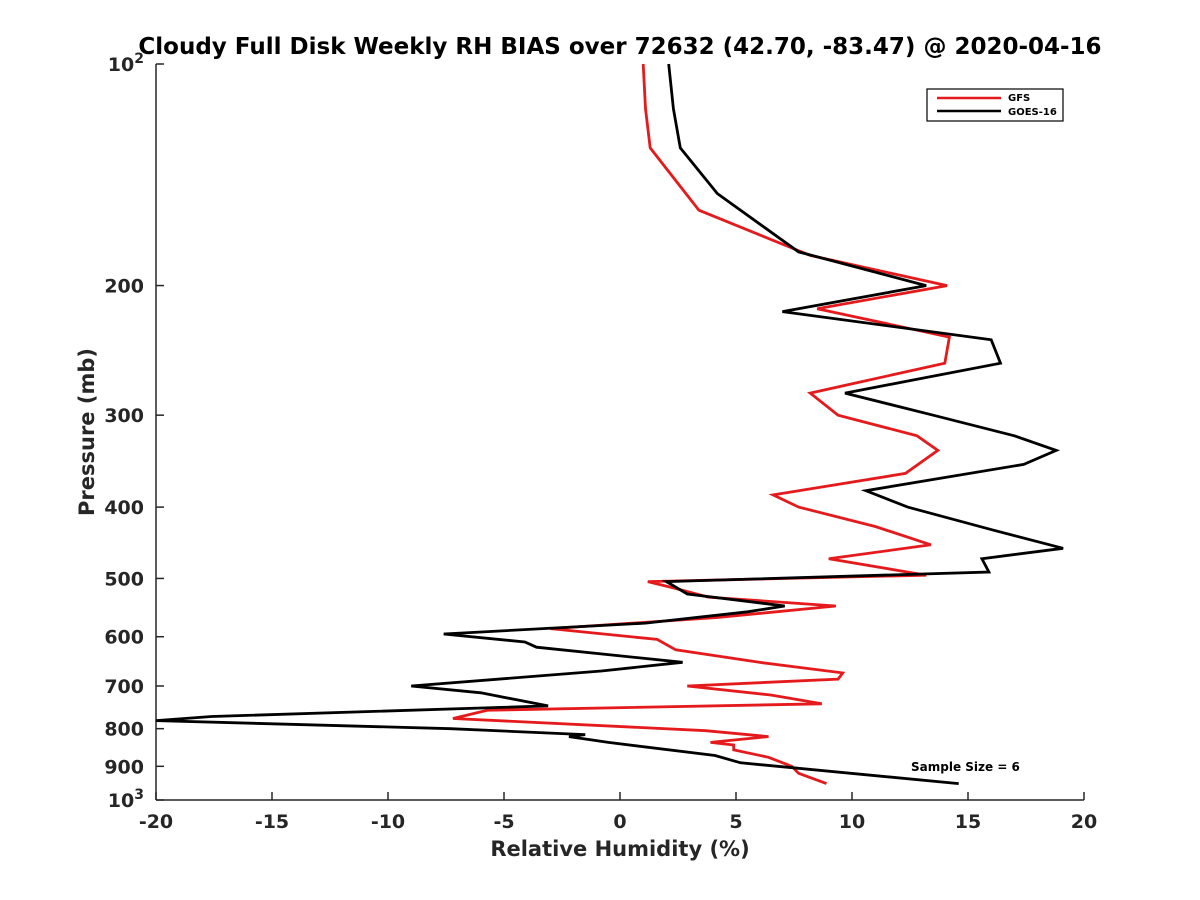 This screenshot has width=1200, height=900. I want to click on x-axis-title: Relative Humidity (%), so click(619, 849).